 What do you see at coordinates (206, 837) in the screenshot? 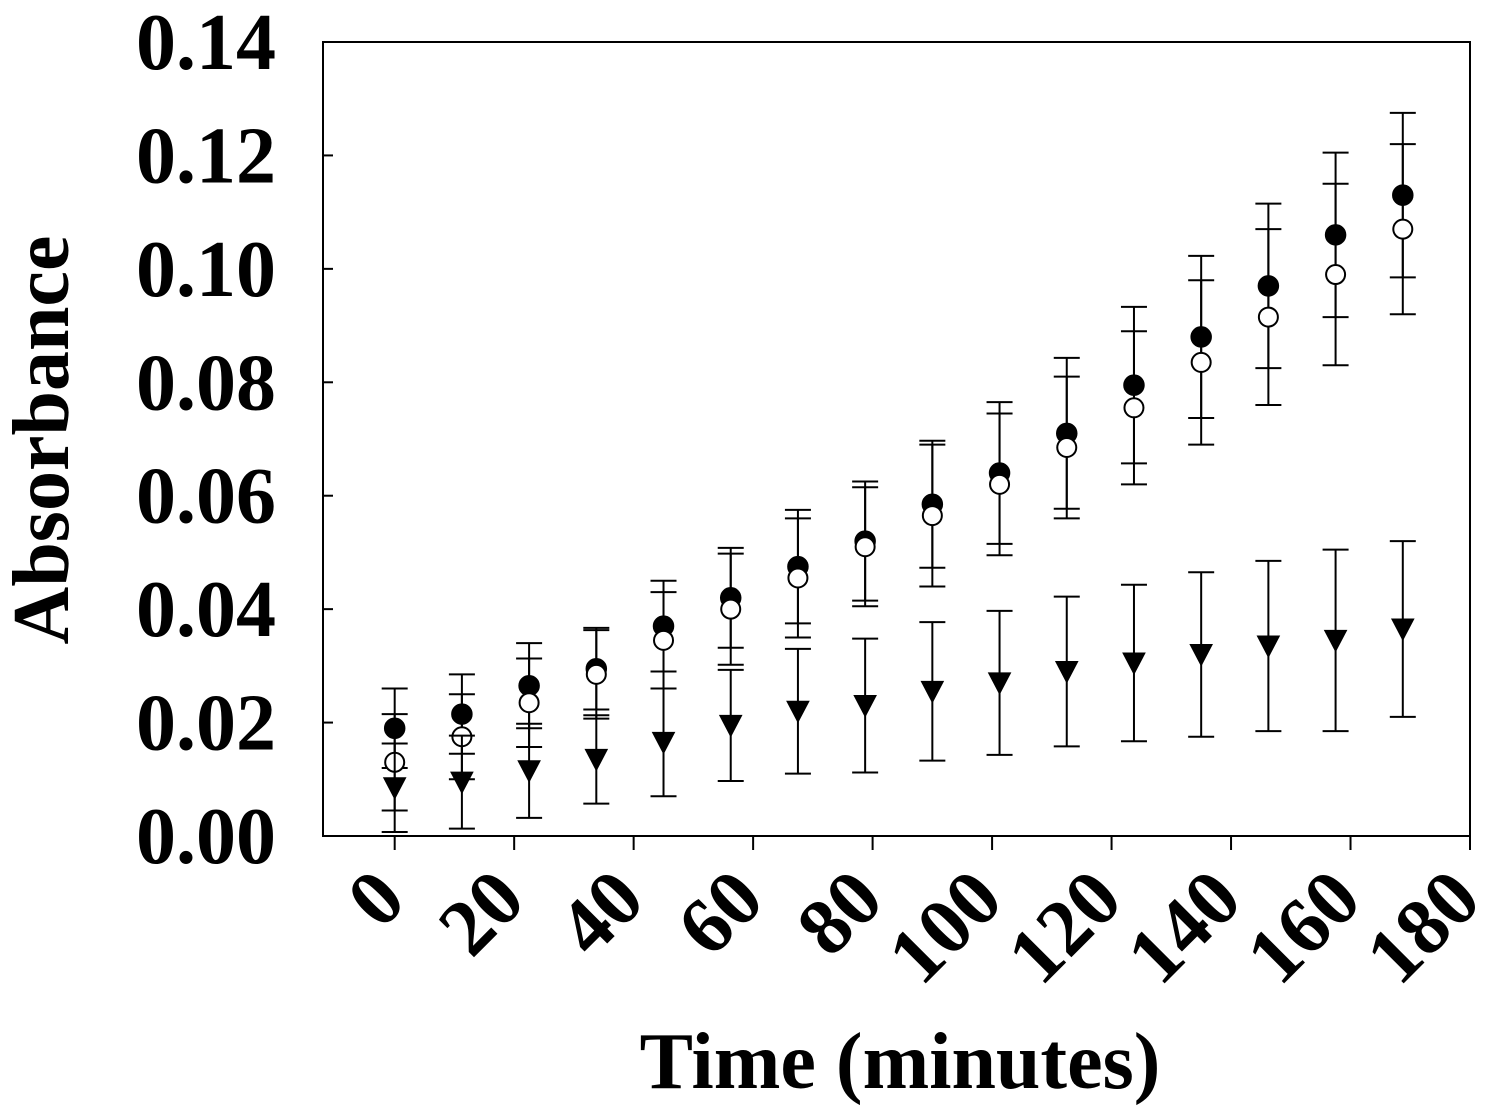
I see `y-tick-label: 0.00` at bounding box center [206, 837].